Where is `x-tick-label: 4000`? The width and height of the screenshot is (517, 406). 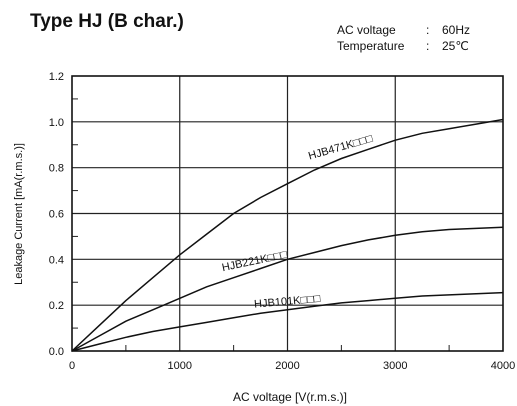
x-tick-label: 4000 is located at coordinates (503, 366).